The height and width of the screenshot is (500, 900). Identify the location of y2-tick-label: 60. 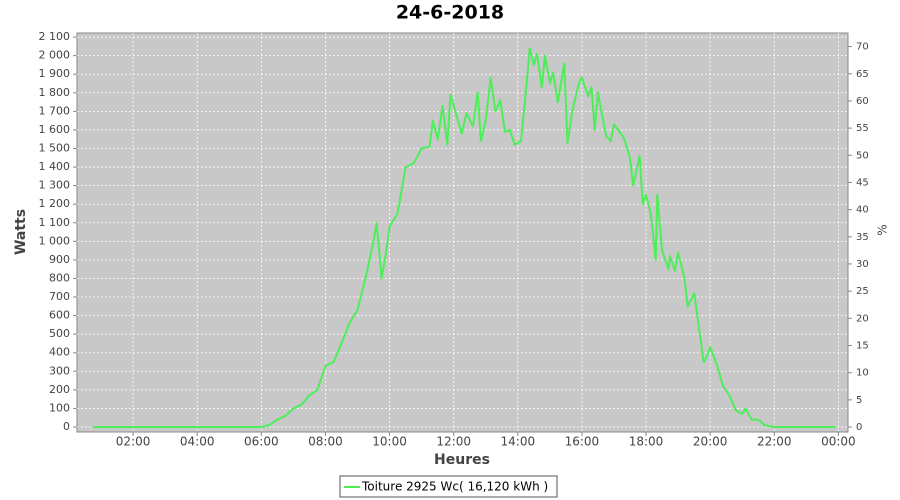
(862, 101).